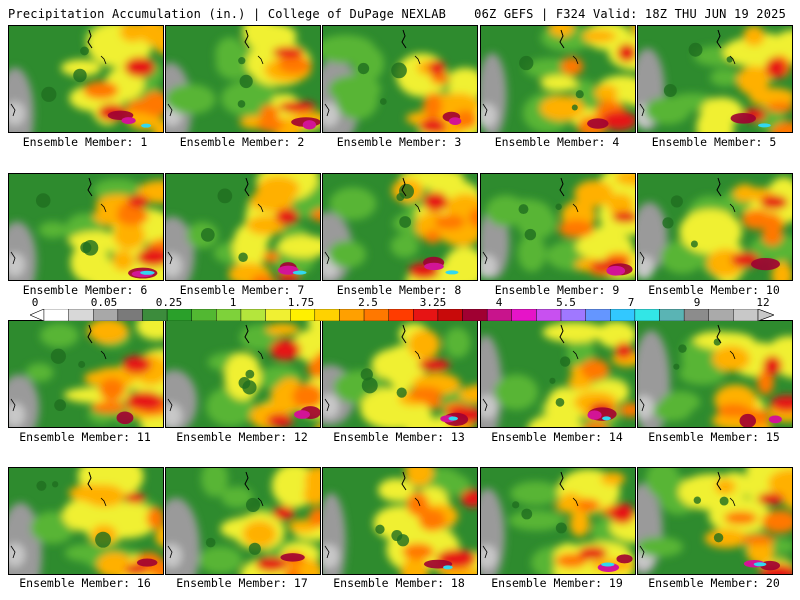  Describe the element at coordinates (557, 583) in the screenshot. I see `ensemble-member-label: Ensemble Member: 19` at that location.